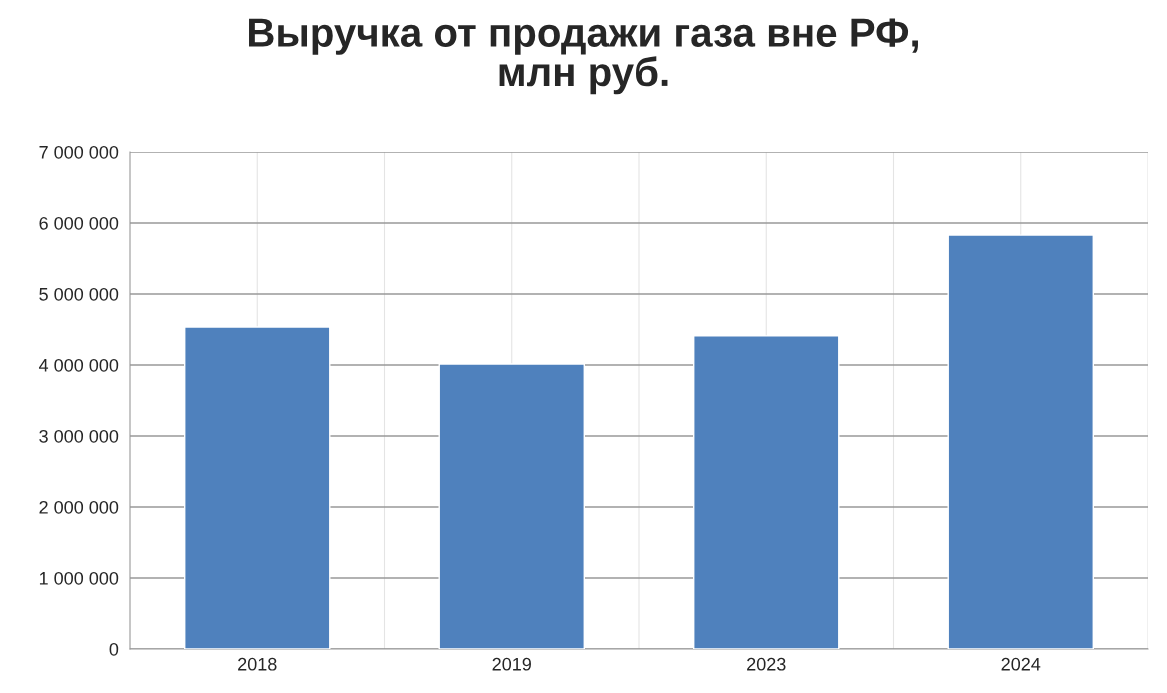 The width and height of the screenshot is (1167, 693). I want to click on x-tick-label: 2019, so click(511, 664).